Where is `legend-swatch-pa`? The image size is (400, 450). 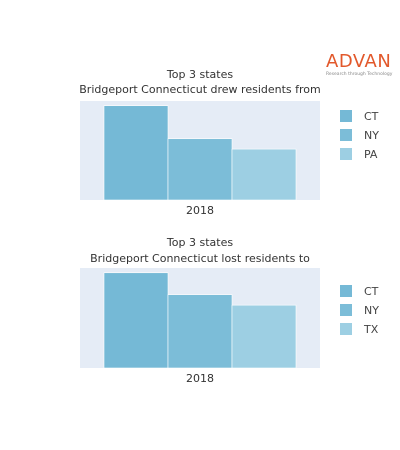
legend-swatch-pa is located at coordinates (346, 154).